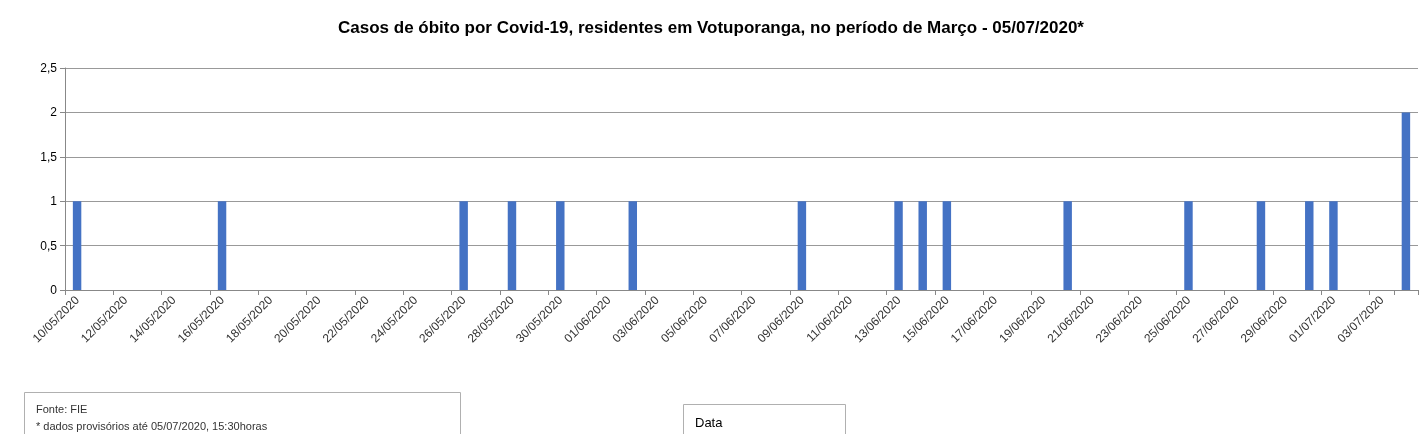  Describe the element at coordinates (711, 27) in the screenshot. I see `chart-title: Casos de óbito por Covid-19, residentes em Votuporanga, no período de Março - 05/07/2020*` at that location.